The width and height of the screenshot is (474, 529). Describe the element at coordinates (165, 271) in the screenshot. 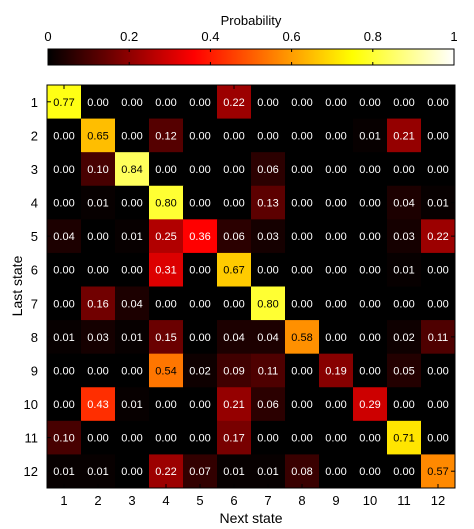

I see `cell-value-label: 0.31` at that location.